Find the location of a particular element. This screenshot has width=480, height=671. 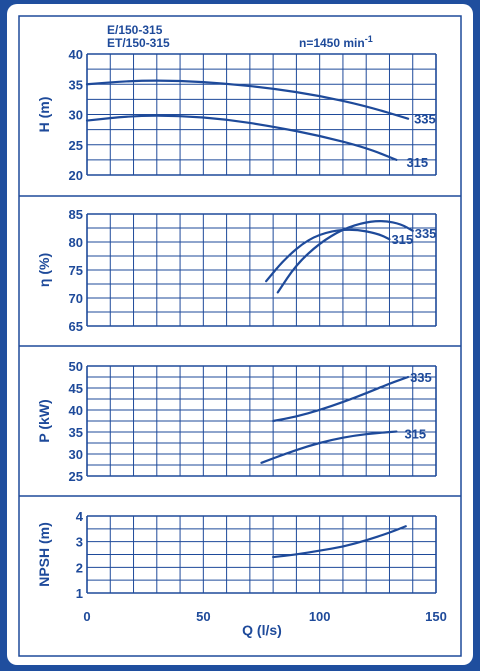

head-series-label-335: 335 is located at coordinates (425, 119).